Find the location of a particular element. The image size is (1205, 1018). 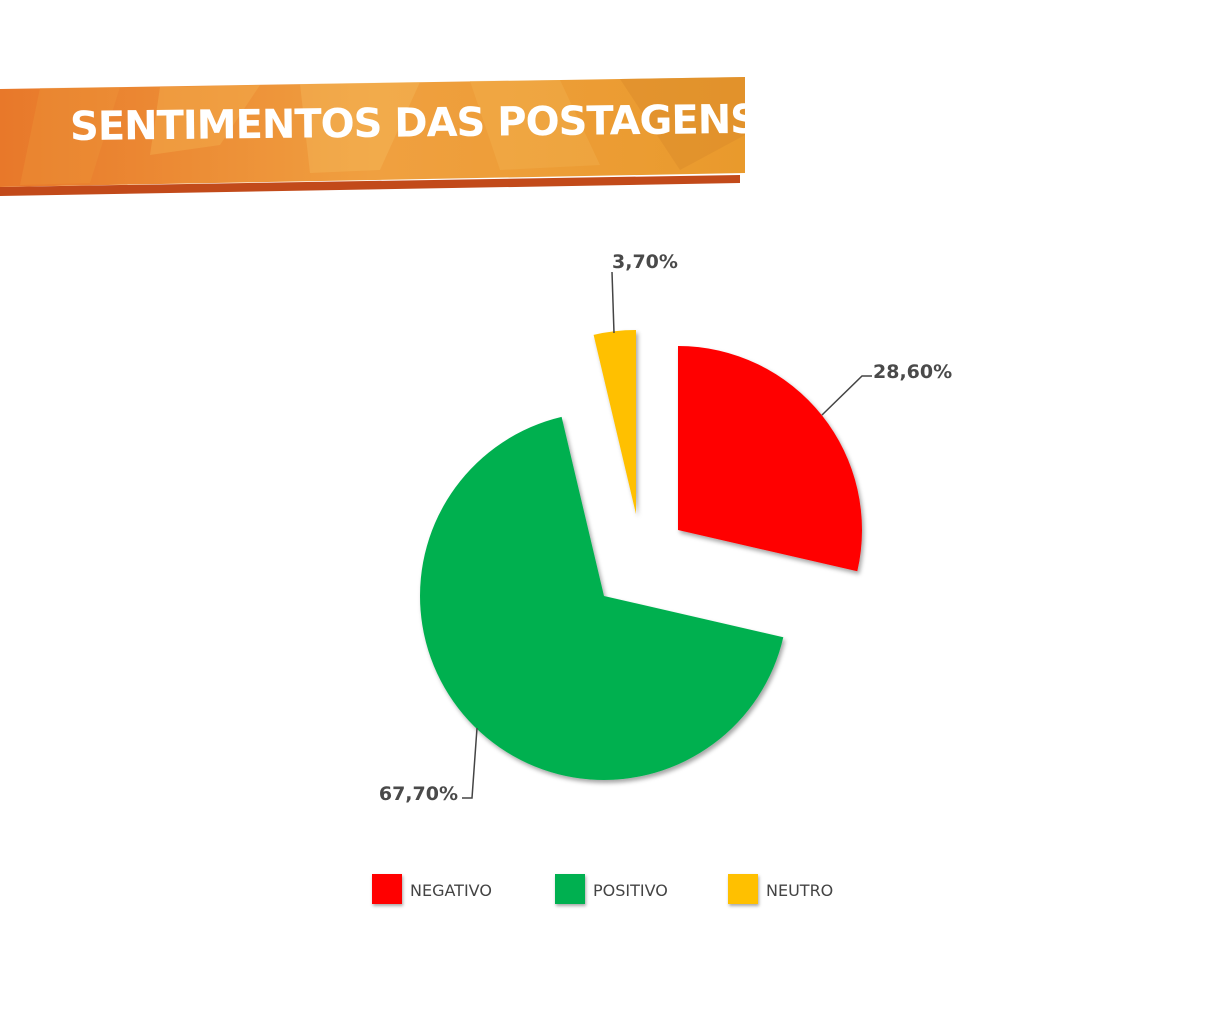

legend-label-negativo: NEGATIVO is located at coordinates (451, 890).